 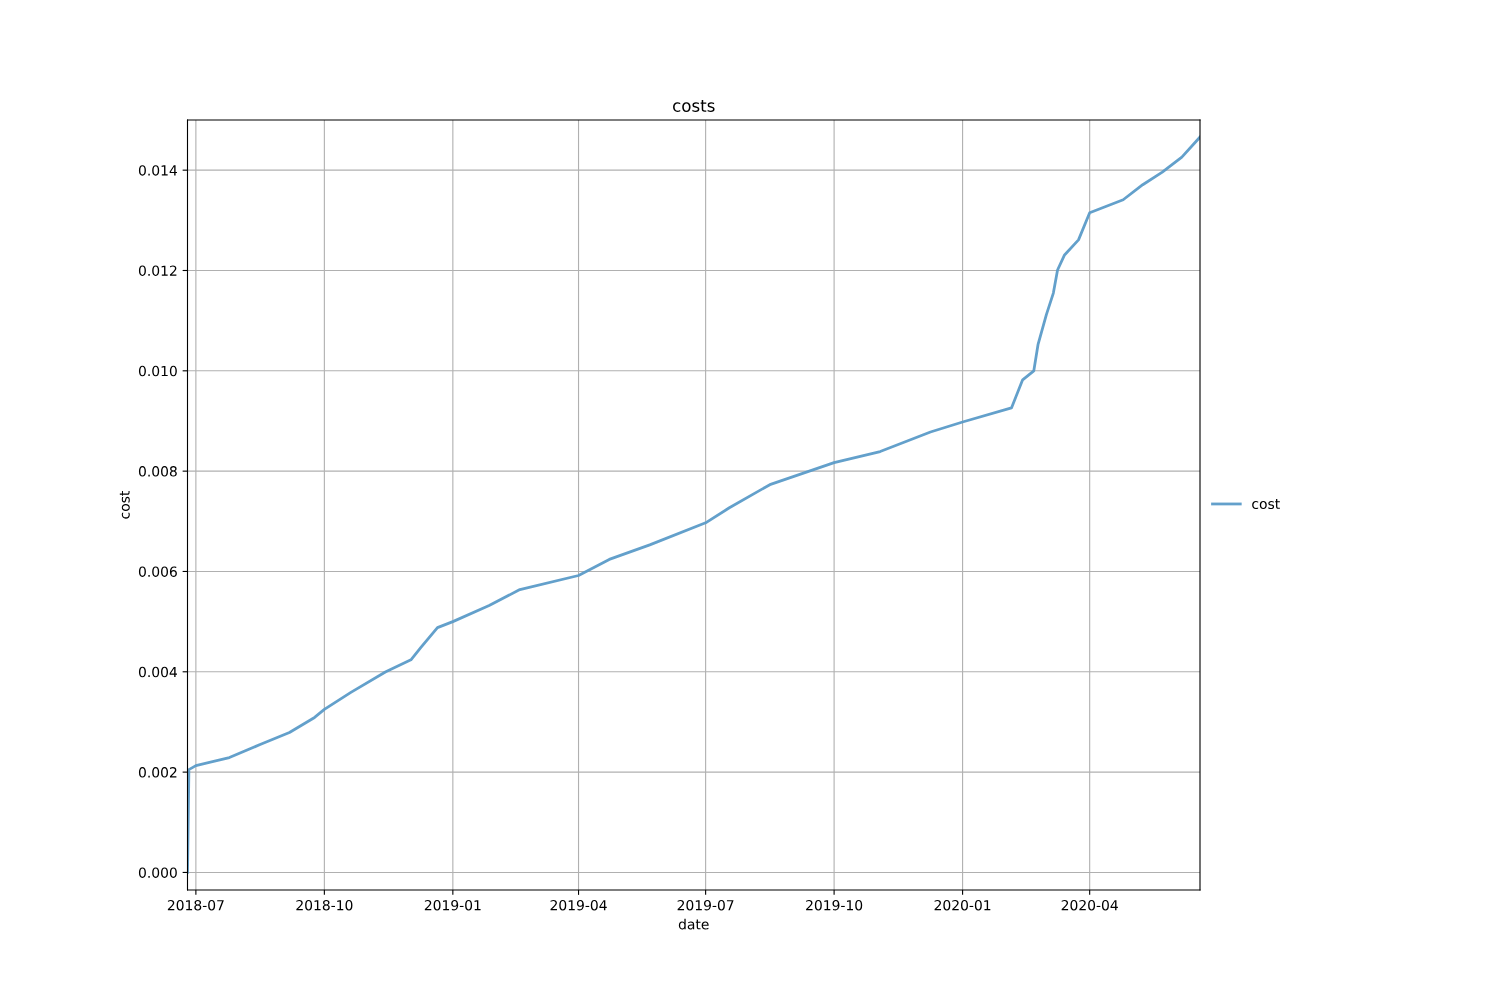 What do you see at coordinates (157, 471) in the screenshot?
I see `y-tick-label: 0.008` at bounding box center [157, 471].